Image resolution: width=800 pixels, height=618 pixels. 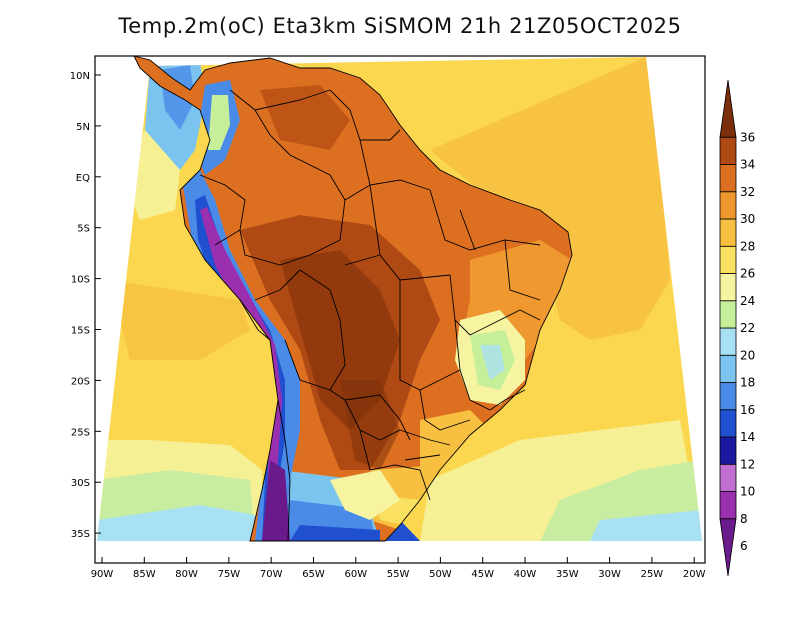 What do you see at coordinates (652, 574) in the screenshot?
I see `lon-label: 25W` at bounding box center [652, 574].